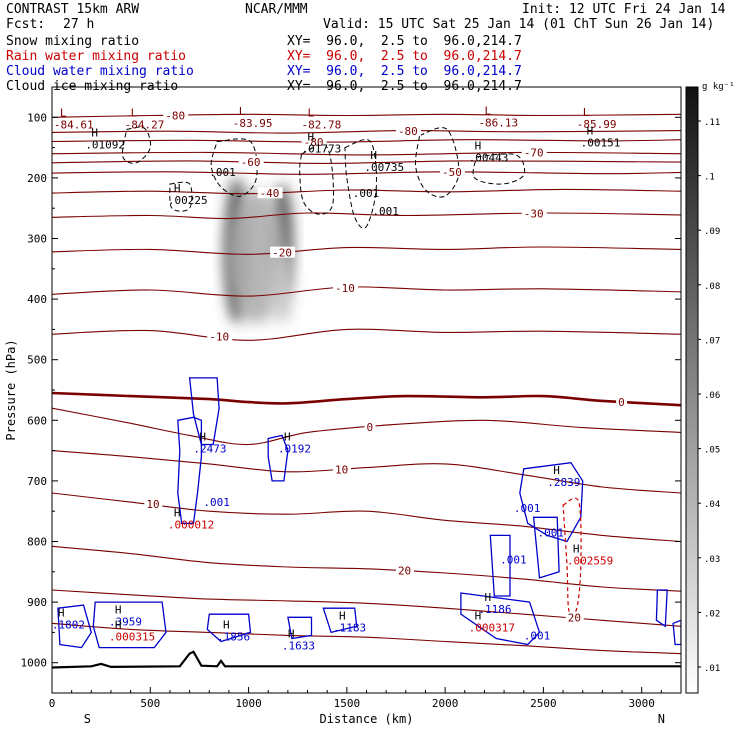 Image resolution: width=740 pixels, height=740 pixels. I want to click on y-tick-label-9: 1000, so click(34, 663).